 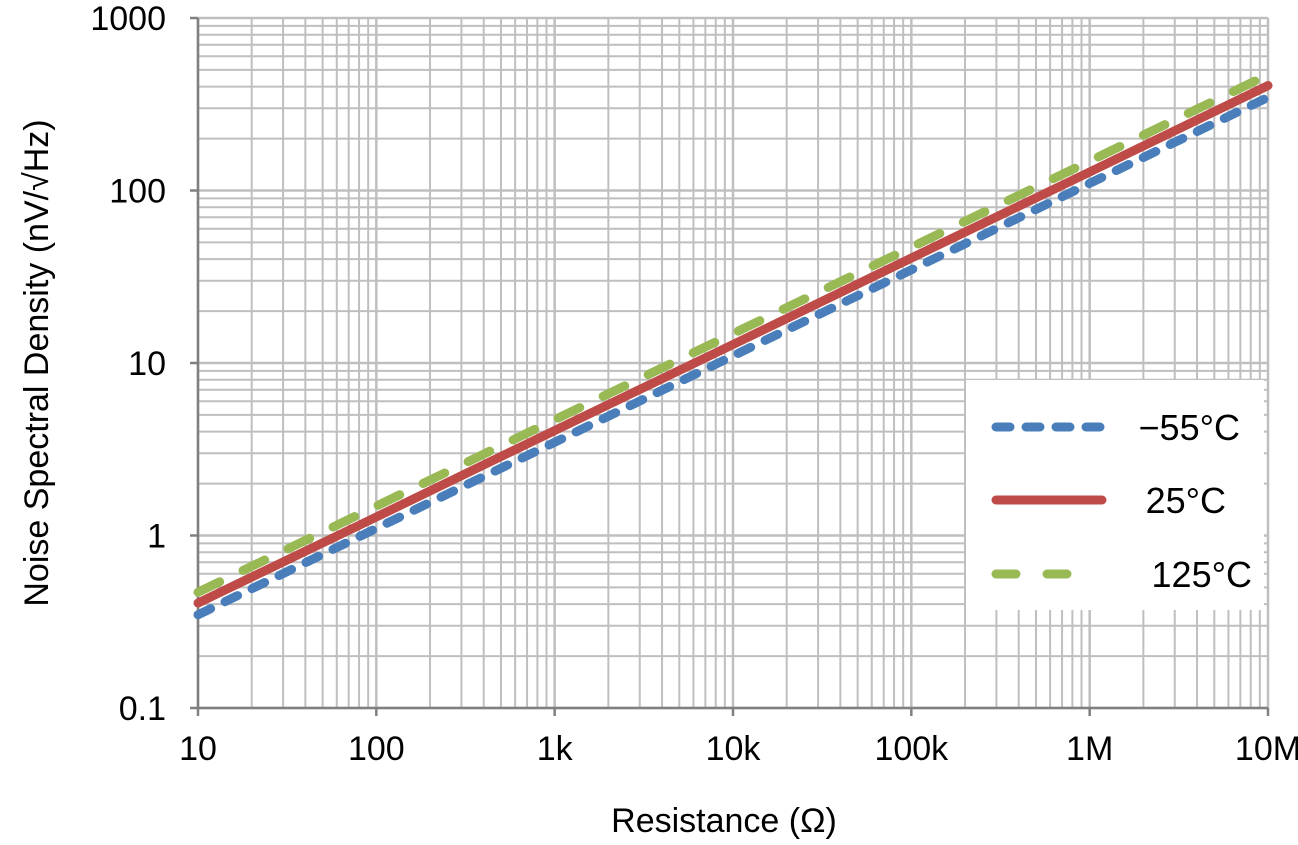 What do you see at coordinates (1186, 500) in the screenshot?
I see `legend-label: 25°C` at bounding box center [1186, 500].